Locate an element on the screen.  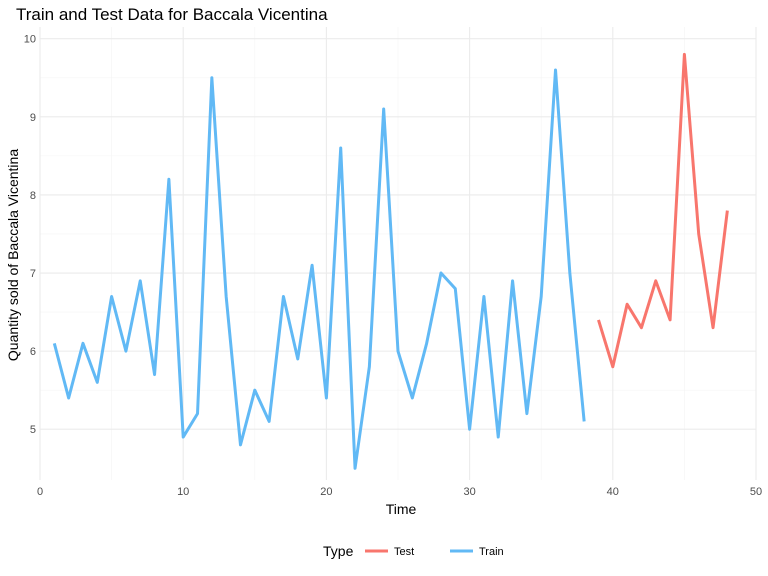
y-tick-label: 5 is located at coordinates (33, 430).